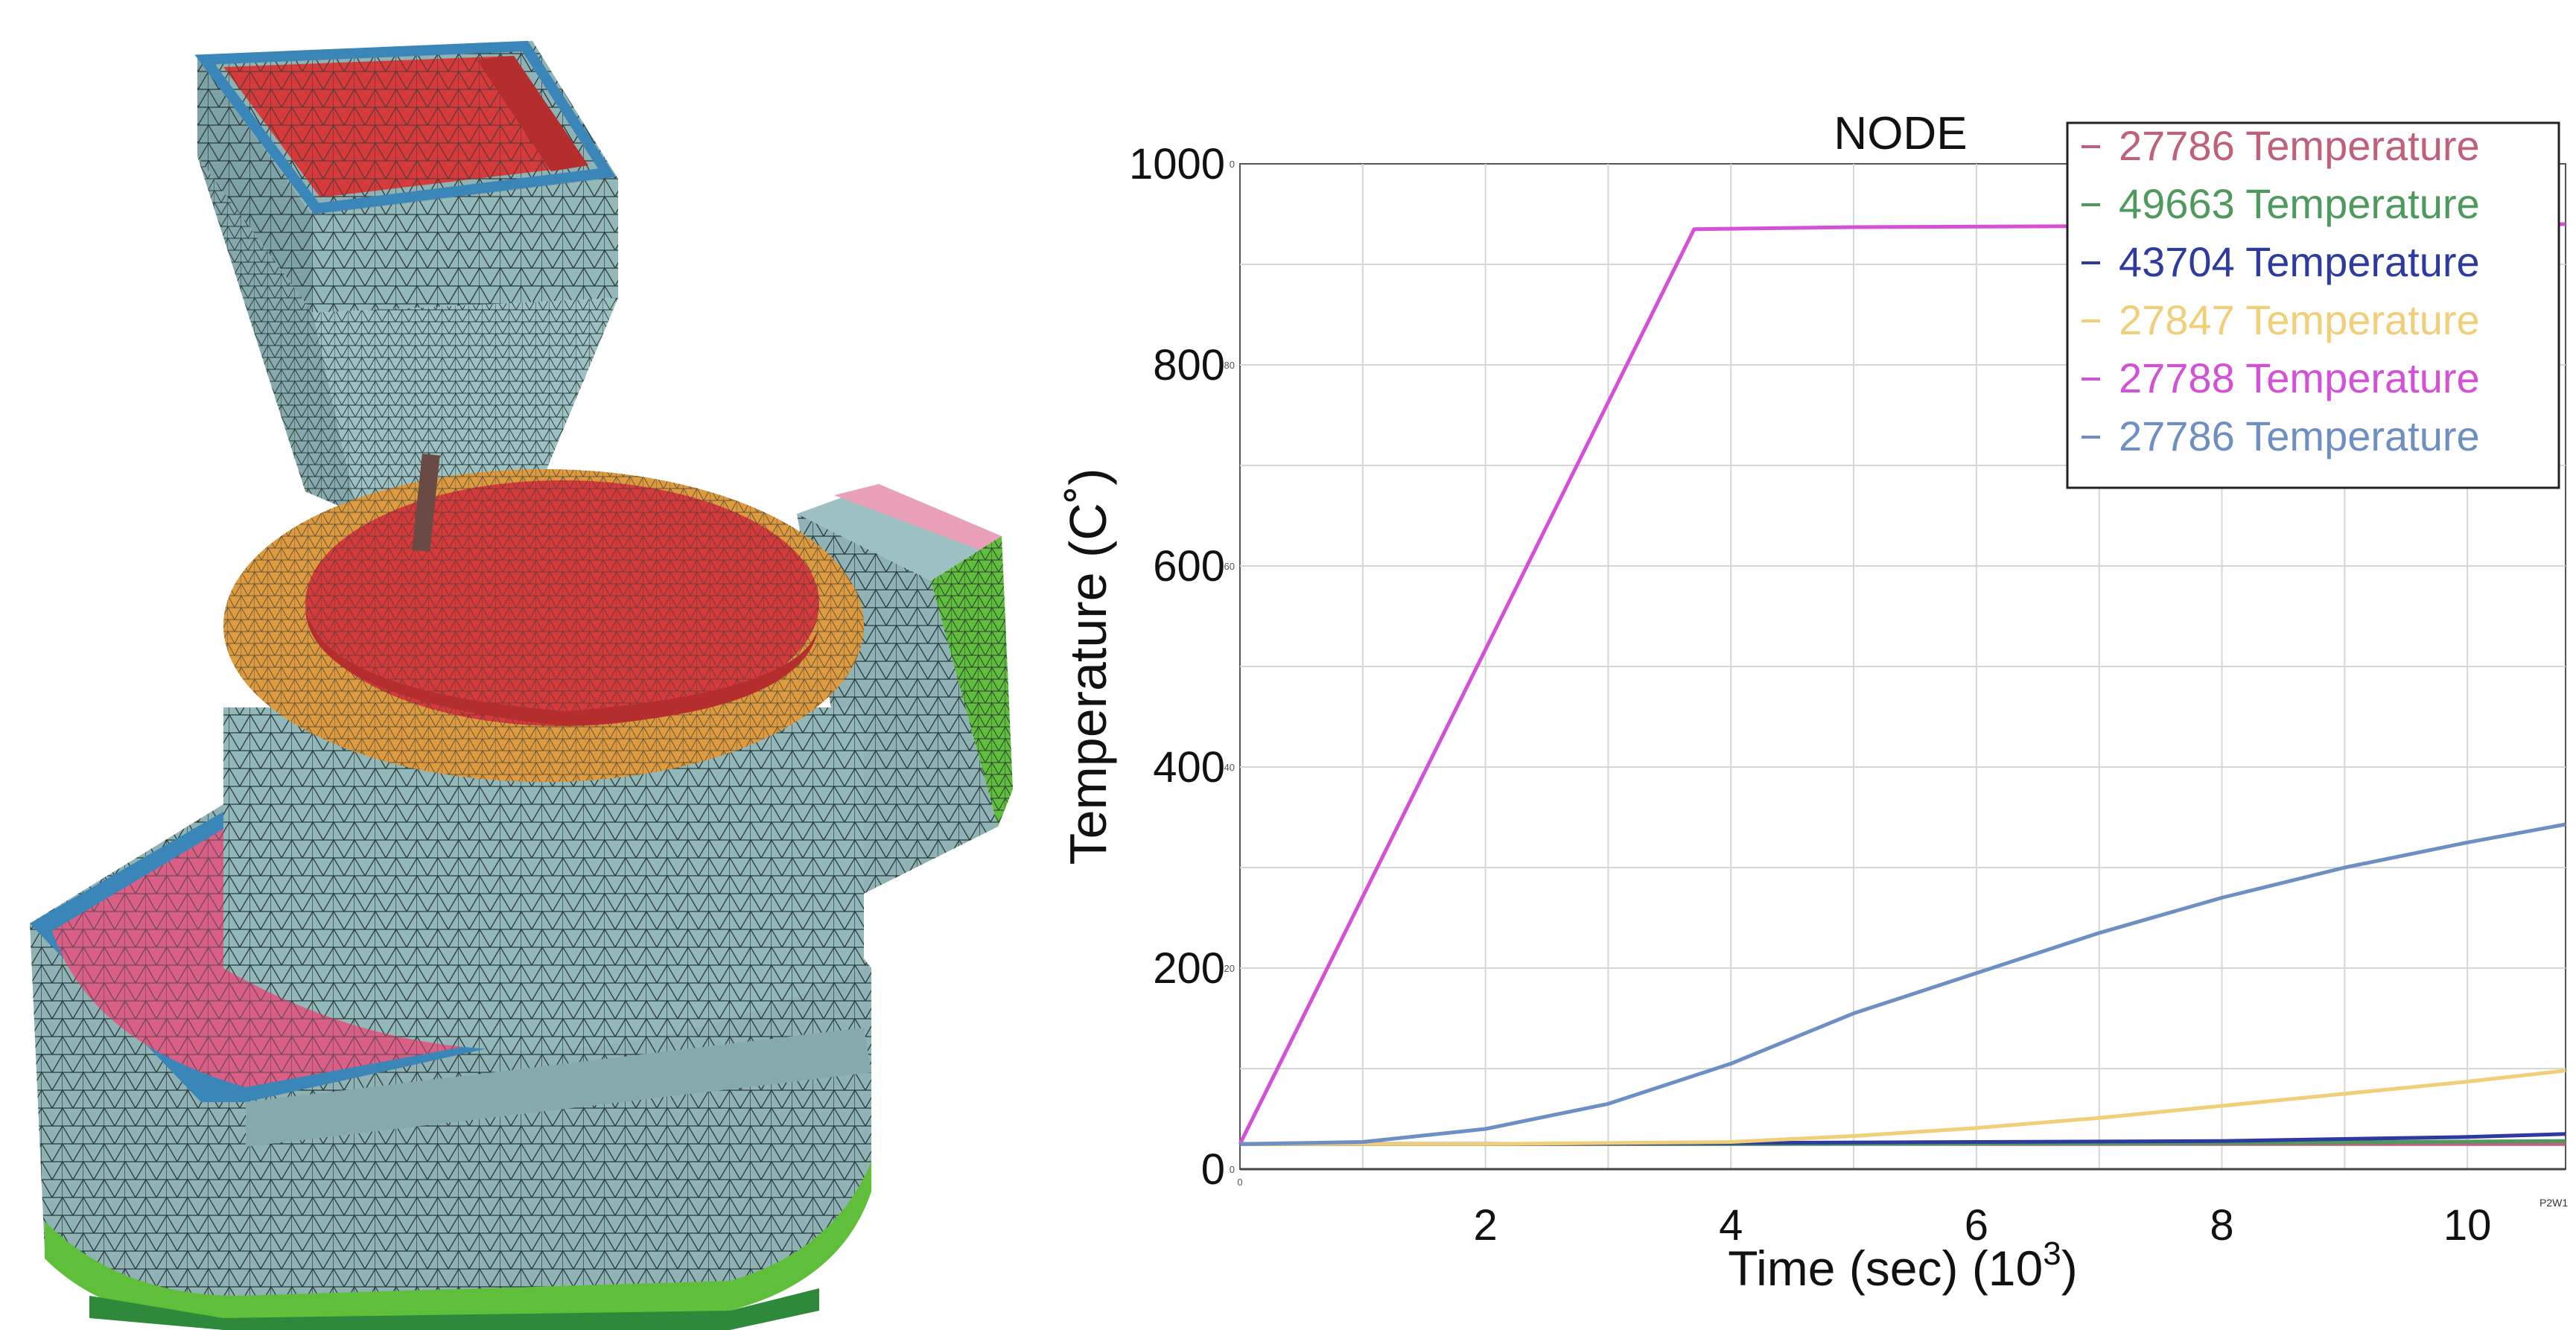  What do you see at coordinates (1485, 1225) in the screenshot?
I see `x-tick-label: 2` at bounding box center [1485, 1225].